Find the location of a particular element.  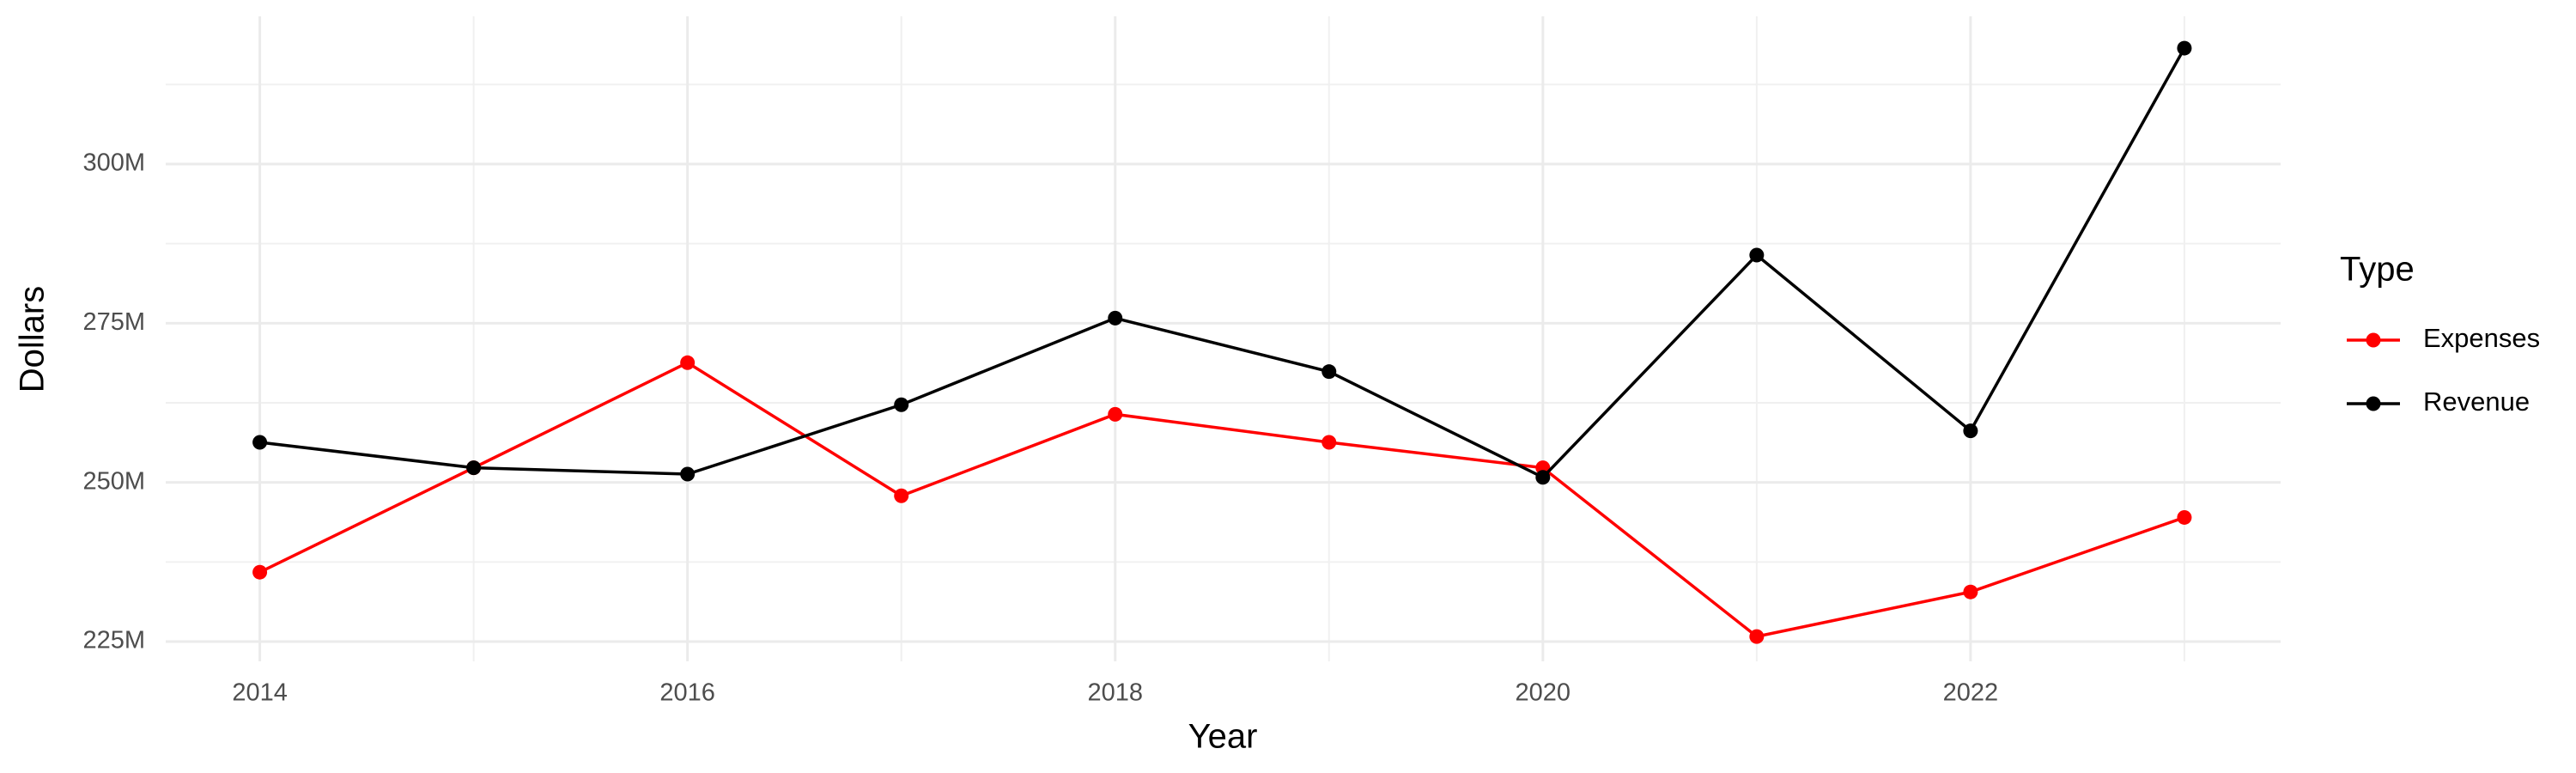

x-axis-title: Year is located at coordinates (1223, 737).